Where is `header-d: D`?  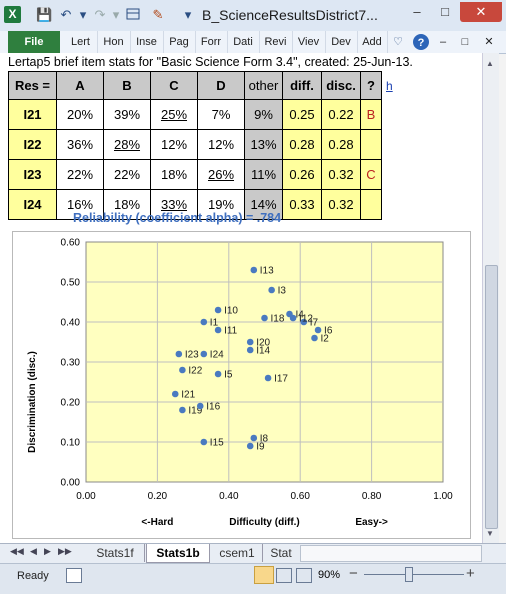 header-d: D is located at coordinates (221, 85).